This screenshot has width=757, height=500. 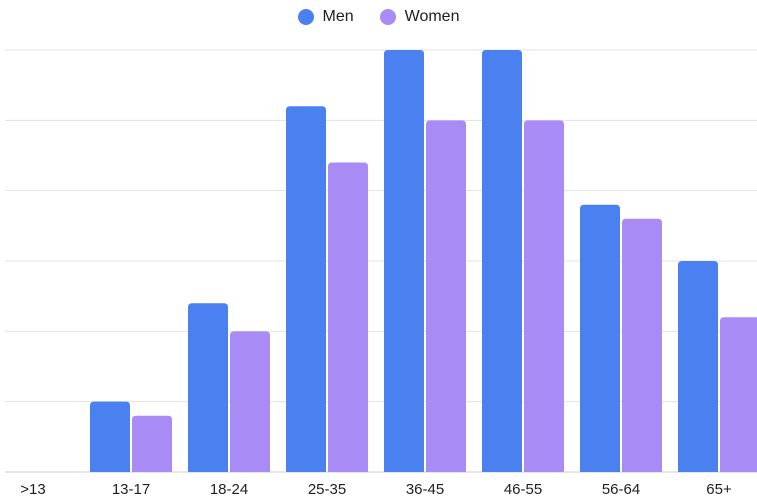 What do you see at coordinates (327, 489) in the screenshot?
I see `x-tick-label: 25-35` at bounding box center [327, 489].